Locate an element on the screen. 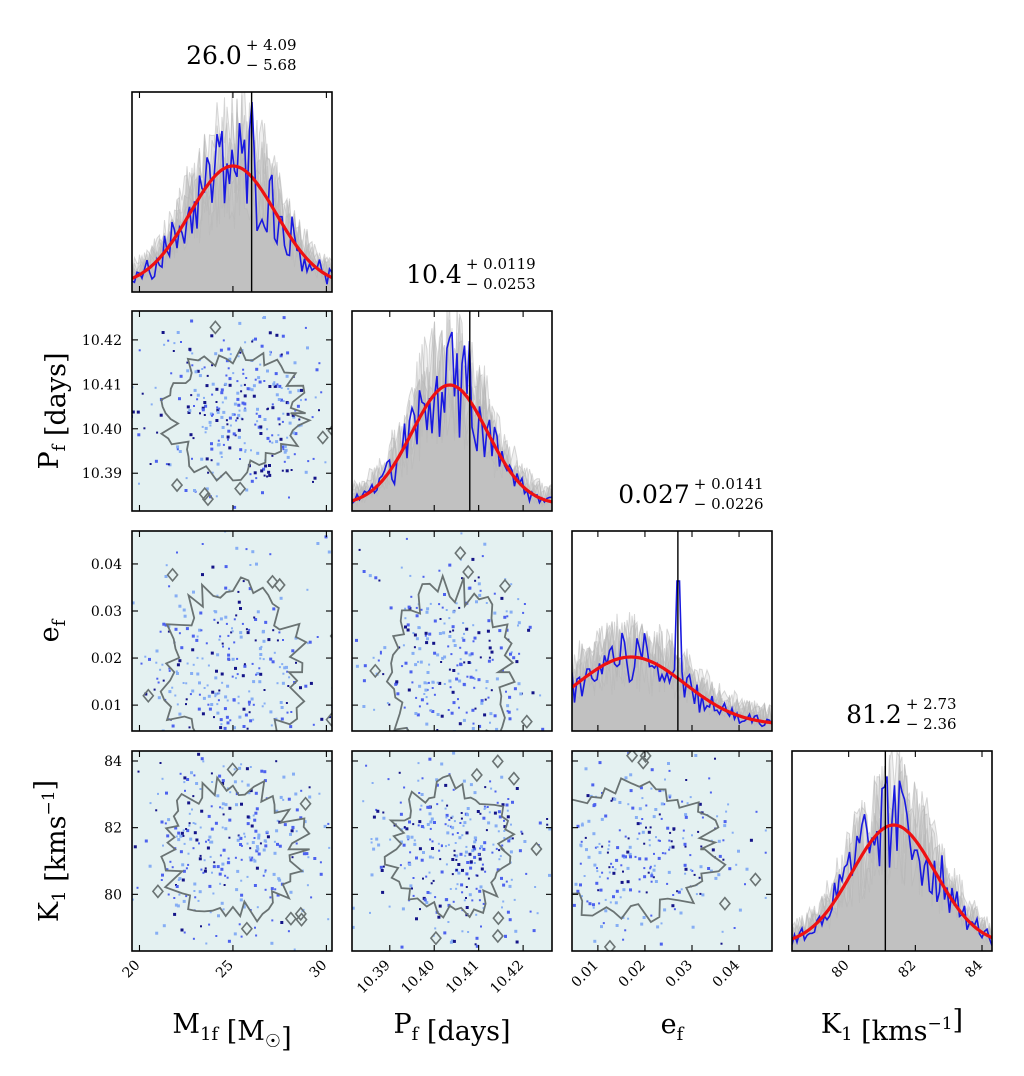 This screenshot has width=1024, height=1076. title-ef: 0.027 is located at coordinates (654, 494).